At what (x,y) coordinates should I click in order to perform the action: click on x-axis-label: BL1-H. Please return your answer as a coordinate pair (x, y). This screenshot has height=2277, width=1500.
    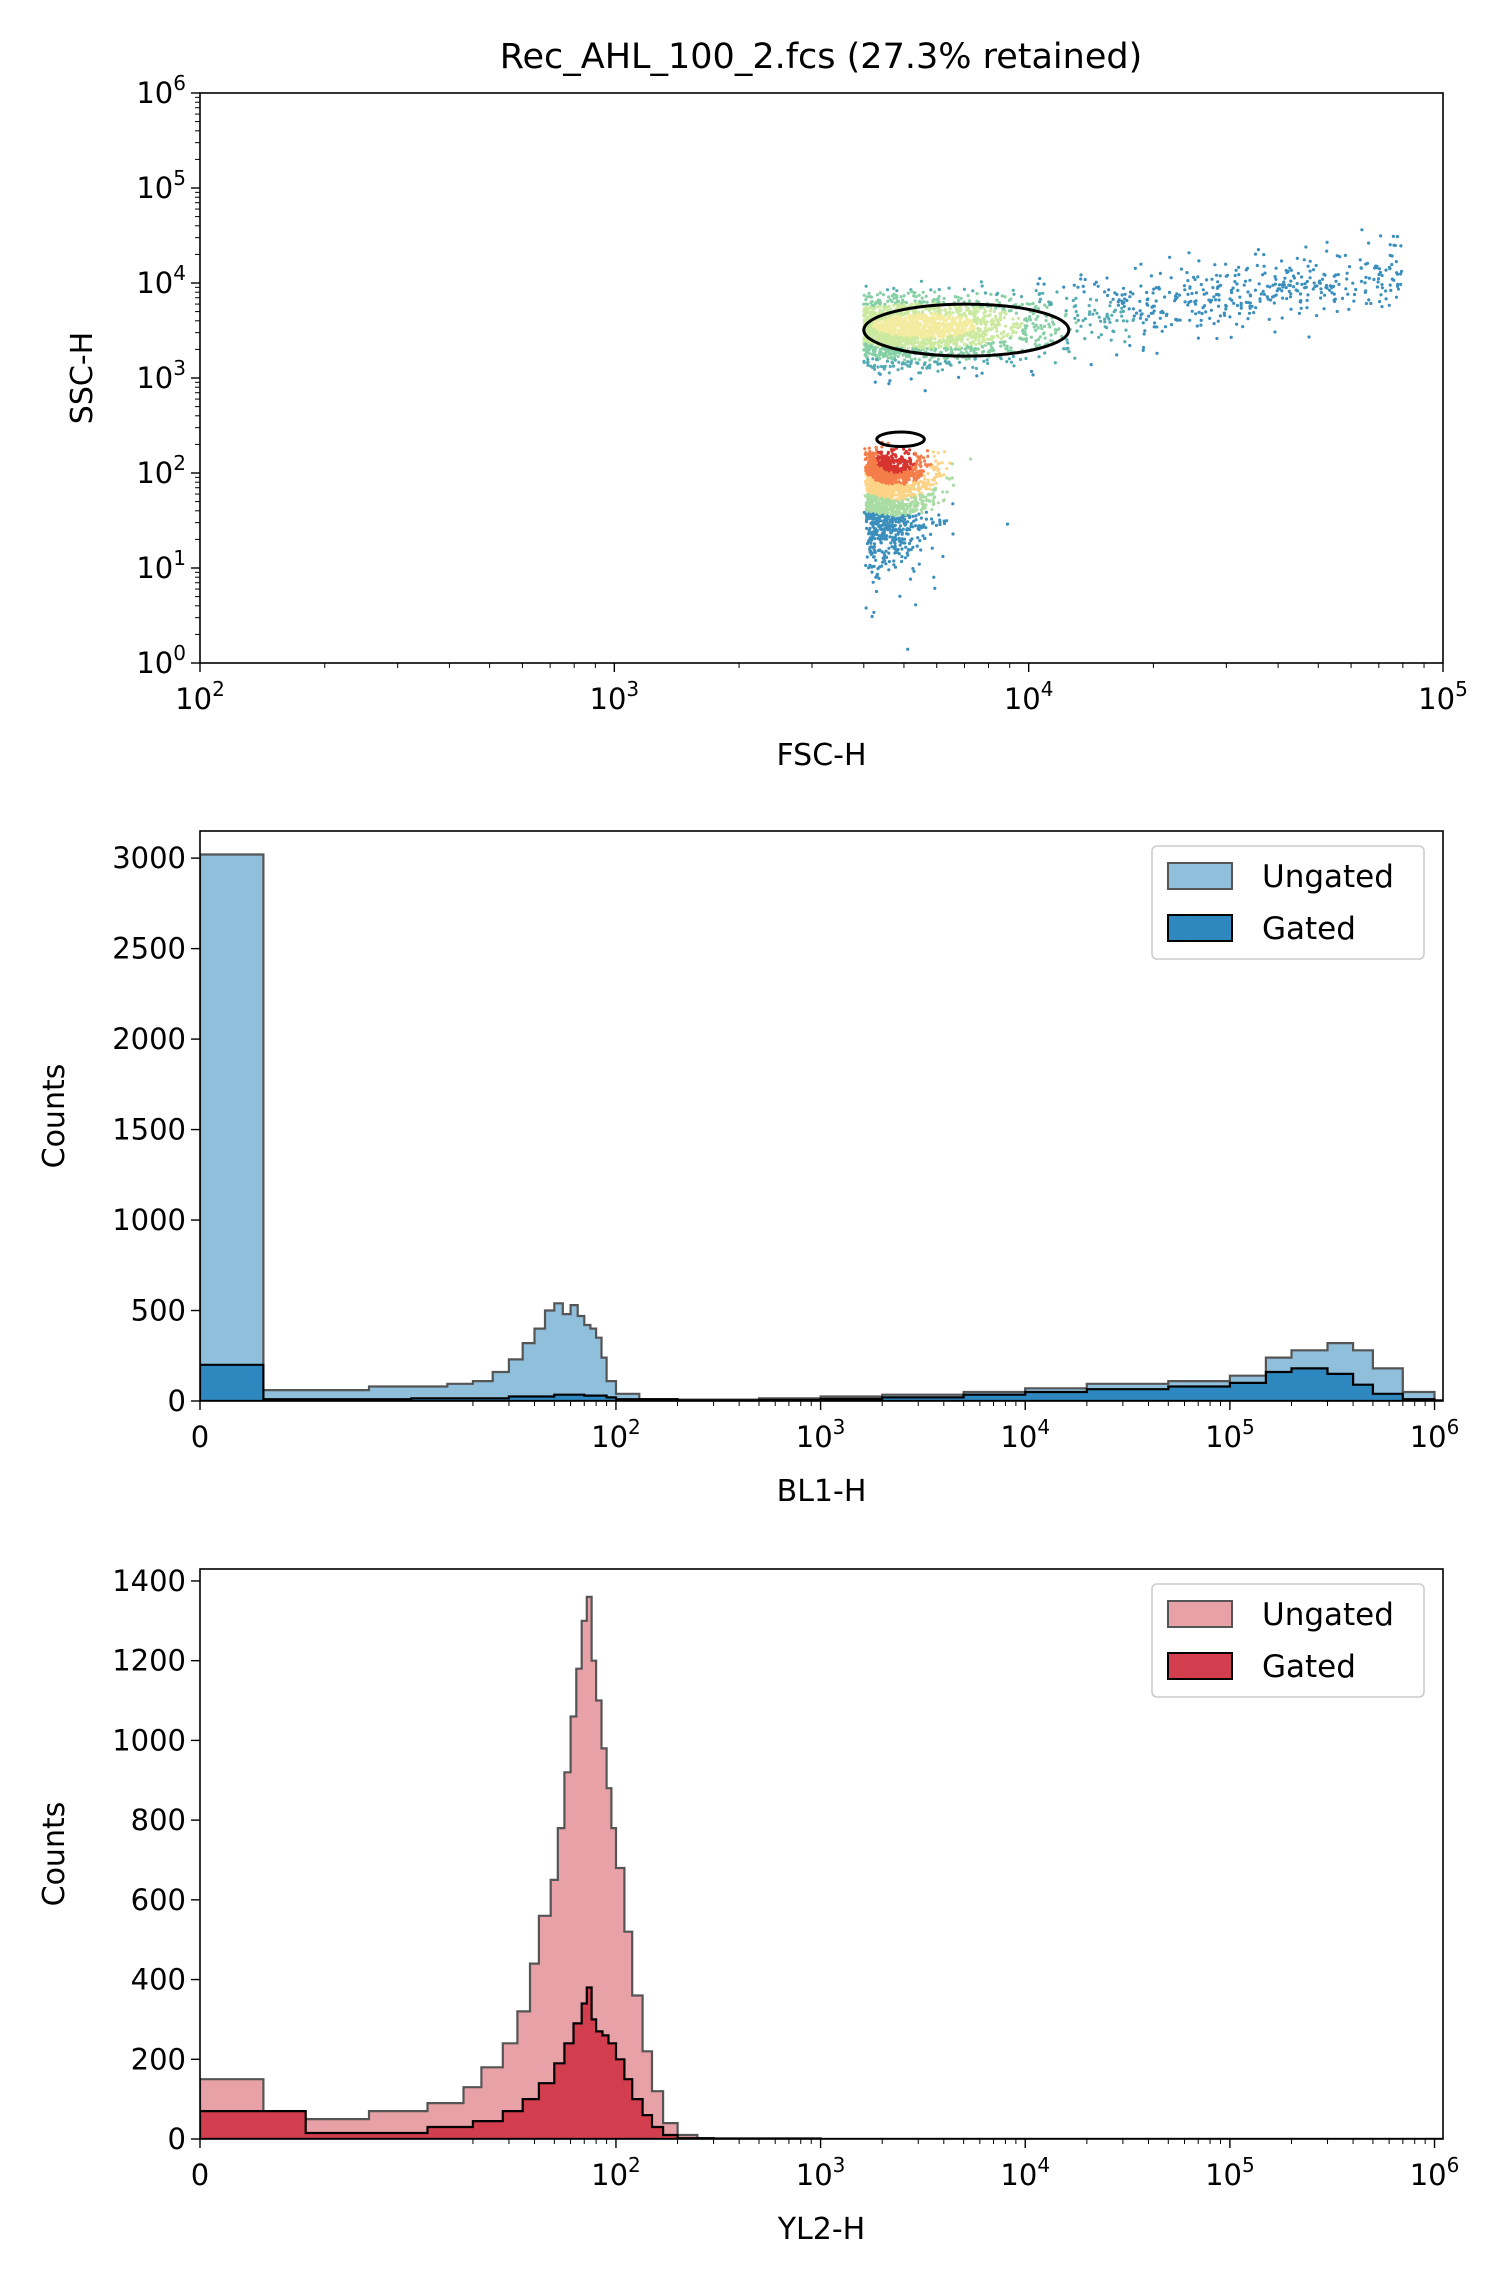
    Looking at the image, I should click on (822, 1491).